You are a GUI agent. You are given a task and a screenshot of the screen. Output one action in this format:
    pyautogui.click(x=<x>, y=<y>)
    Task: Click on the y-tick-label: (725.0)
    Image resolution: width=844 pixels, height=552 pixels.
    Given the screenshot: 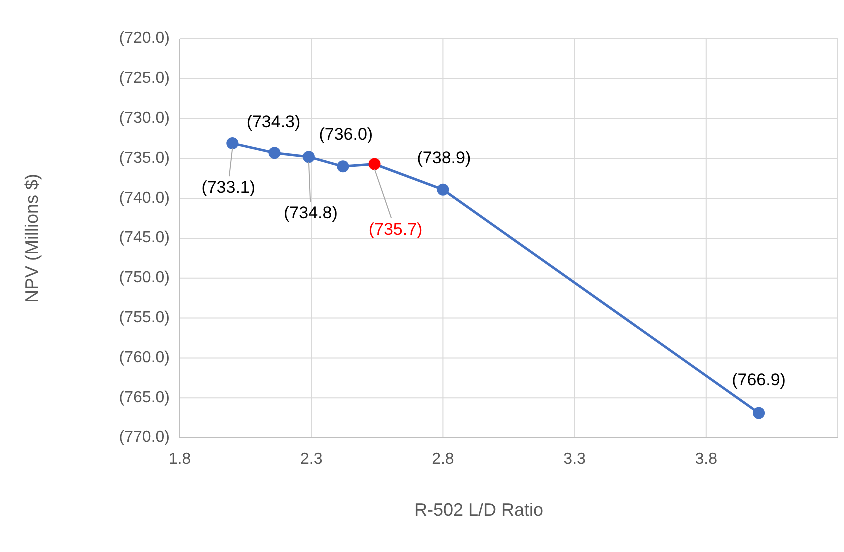 What is the action you would take?
    pyautogui.click(x=144, y=79)
    